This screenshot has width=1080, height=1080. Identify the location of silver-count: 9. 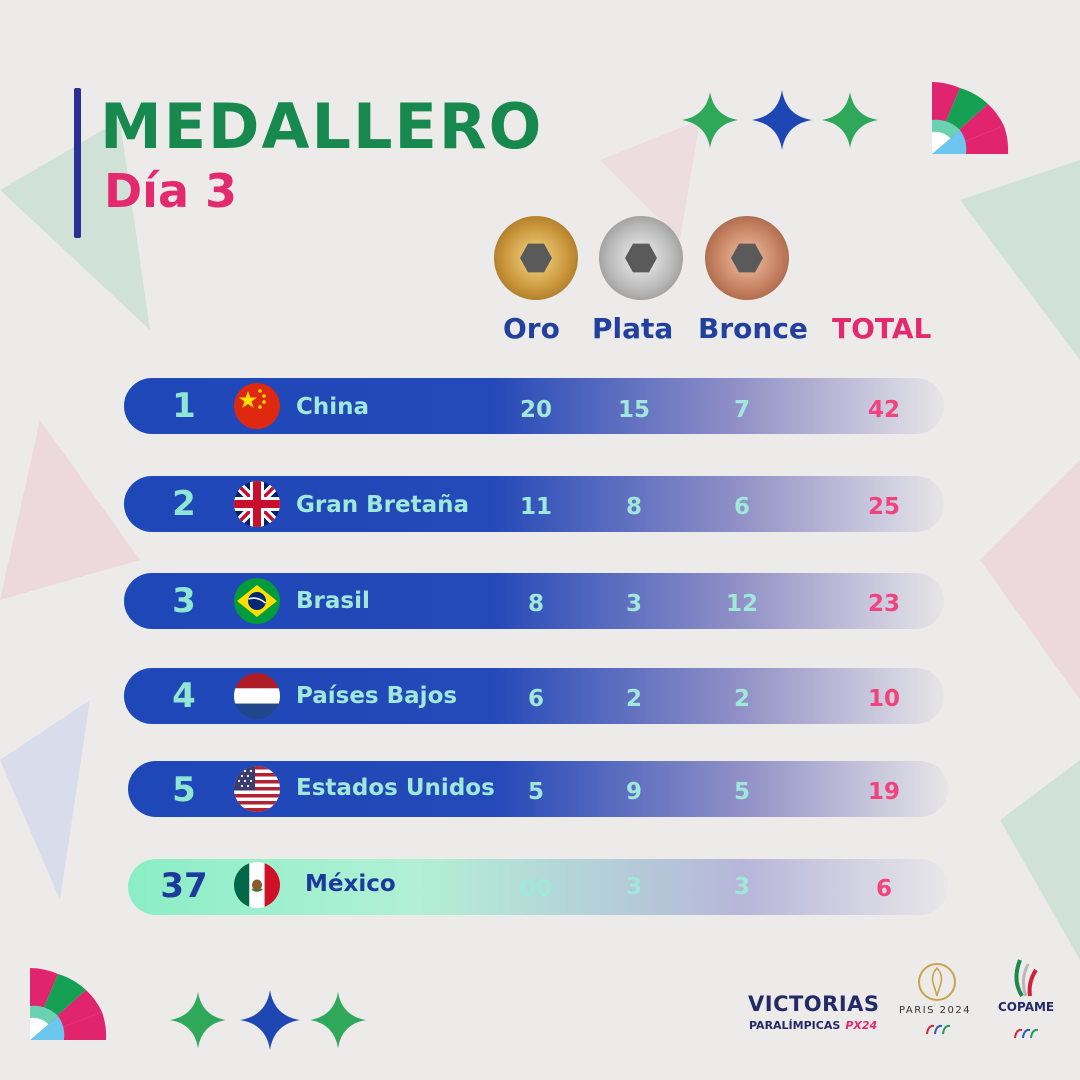
(633, 792).